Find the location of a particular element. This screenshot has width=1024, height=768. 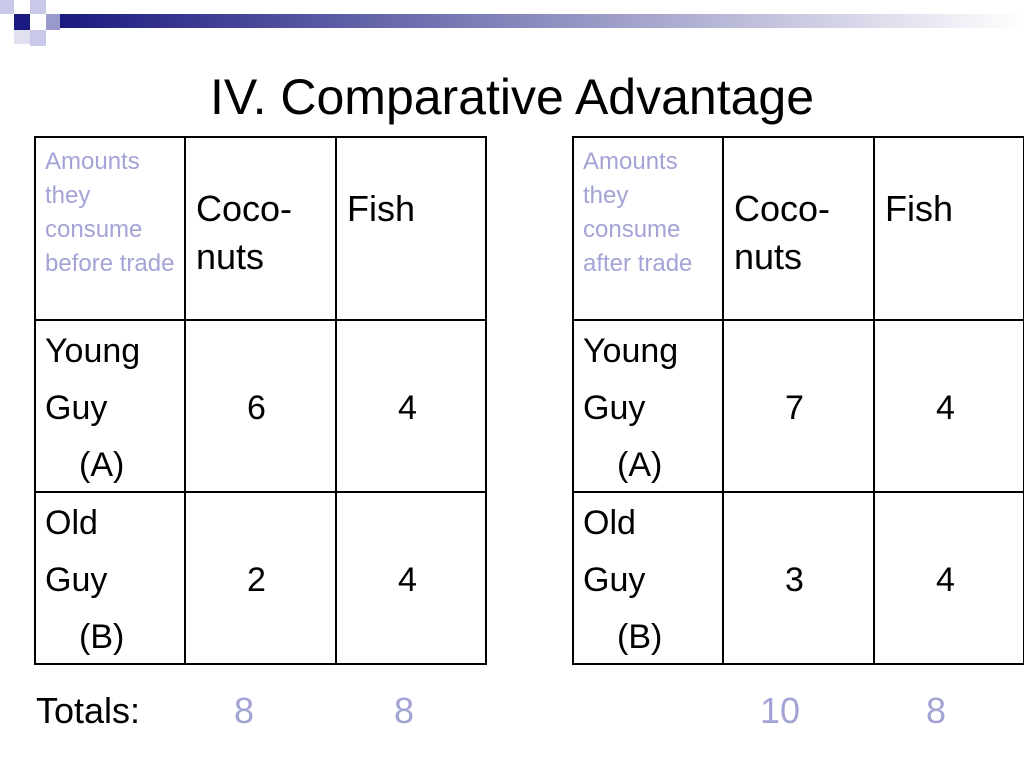

header-cell: Amounts they consume after trade is located at coordinates (647, 228).